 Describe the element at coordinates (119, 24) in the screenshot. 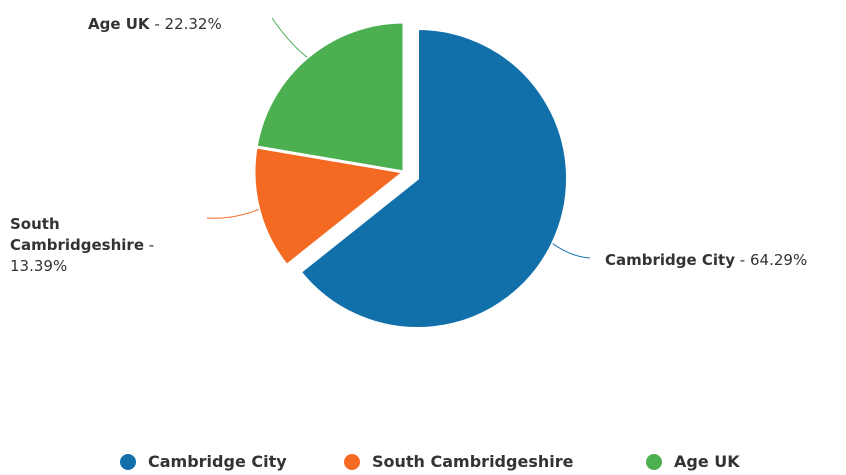

I see `label-name: Age UK` at that location.